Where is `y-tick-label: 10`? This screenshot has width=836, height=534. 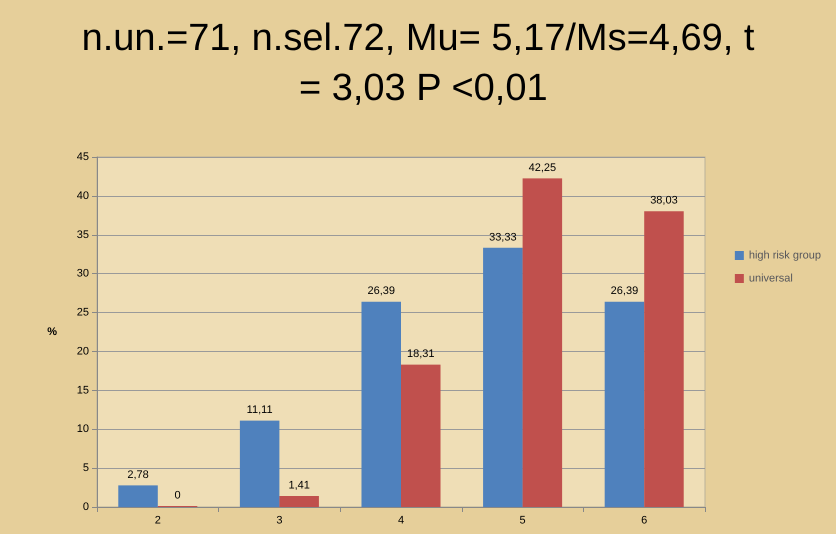 y-tick-label: 10 is located at coordinates (82, 429).